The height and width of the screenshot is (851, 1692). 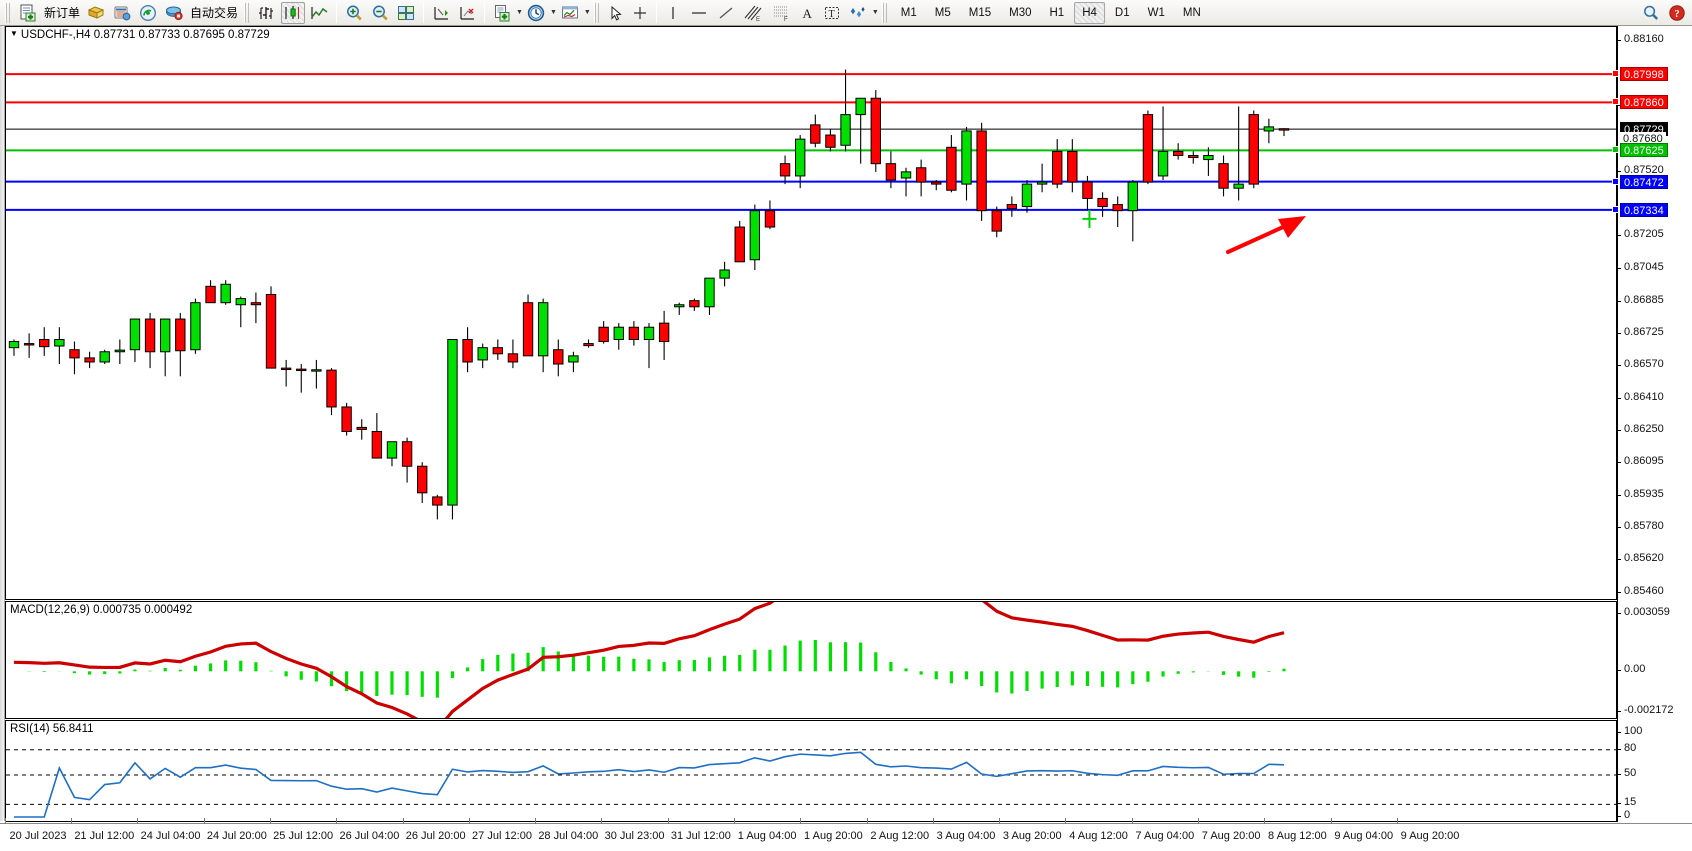 What do you see at coordinates (536, 13) in the screenshot?
I see `period-icon` at bounding box center [536, 13].